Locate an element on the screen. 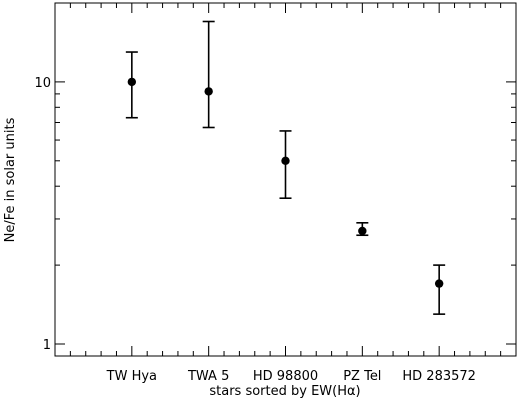 The width and height of the screenshot is (530, 404). x-tick-label: HD 98800 is located at coordinates (285, 376).